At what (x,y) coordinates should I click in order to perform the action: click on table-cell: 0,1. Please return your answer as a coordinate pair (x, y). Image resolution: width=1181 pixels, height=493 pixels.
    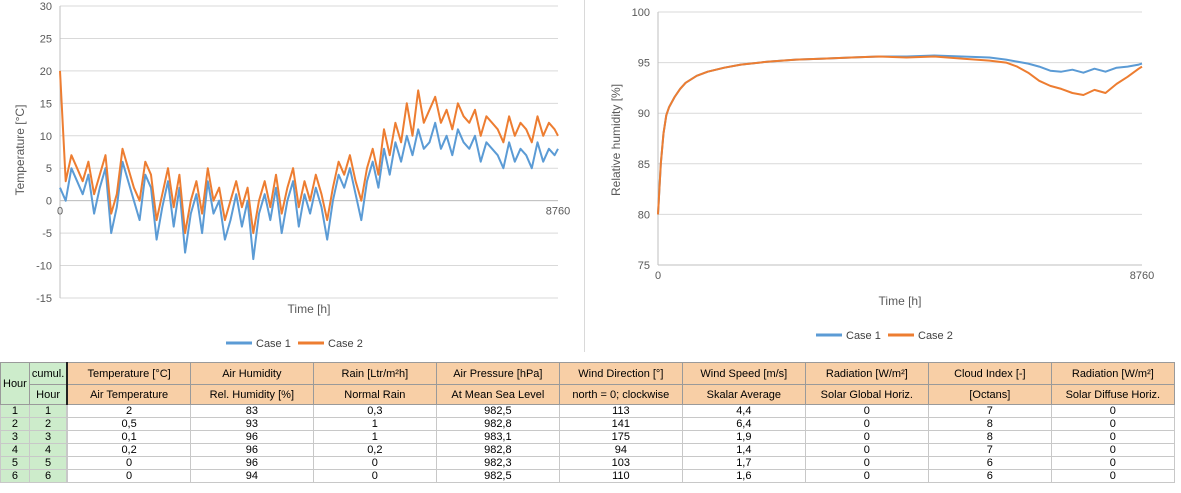
    Looking at the image, I should click on (128, 437).